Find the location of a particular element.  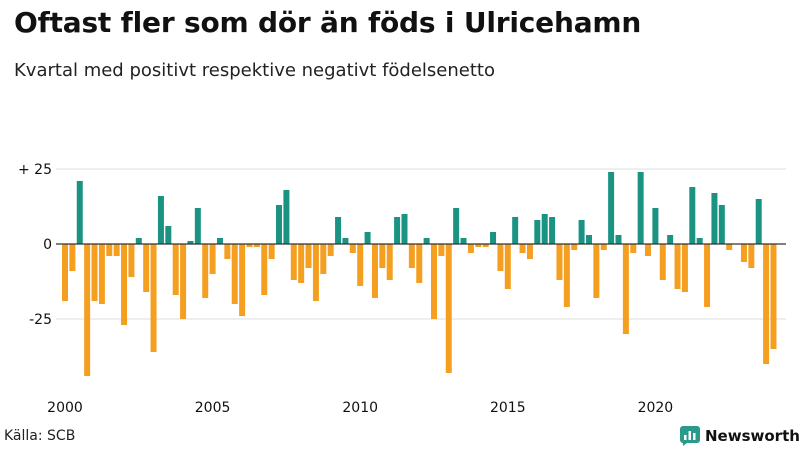

x-tick-label: 2005 is located at coordinates (213, 408).